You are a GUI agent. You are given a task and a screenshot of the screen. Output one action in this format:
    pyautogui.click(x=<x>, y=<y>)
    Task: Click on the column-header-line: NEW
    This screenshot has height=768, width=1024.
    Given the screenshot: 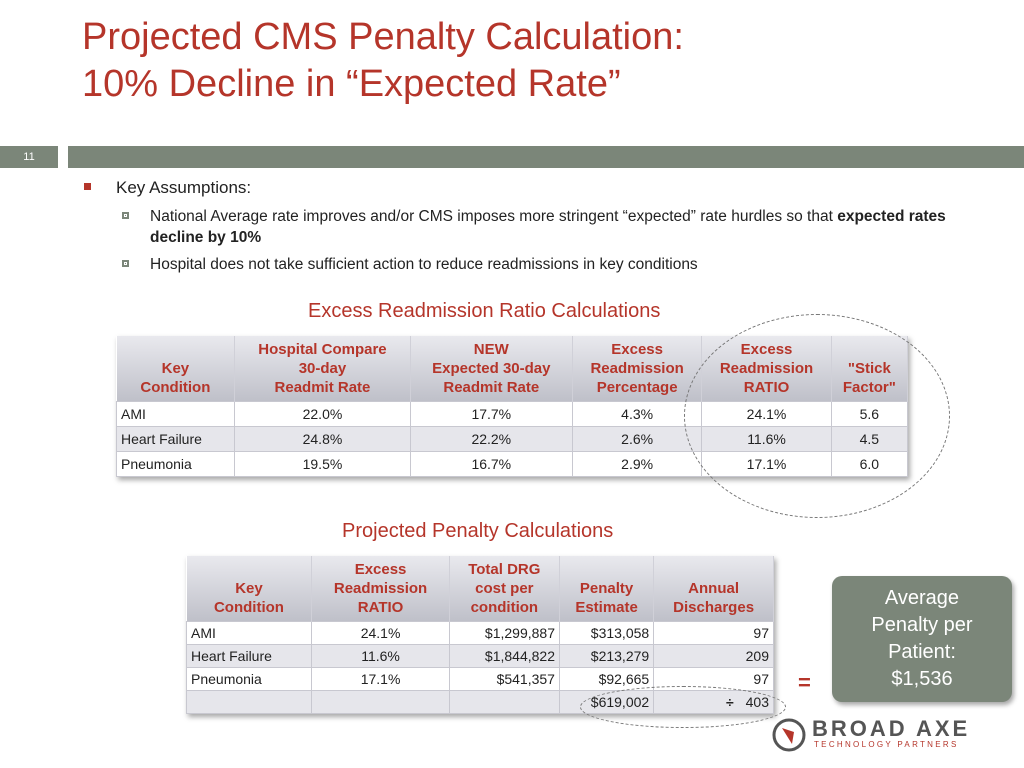 What is the action you would take?
    pyautogui.click(x=491, y=349)
    